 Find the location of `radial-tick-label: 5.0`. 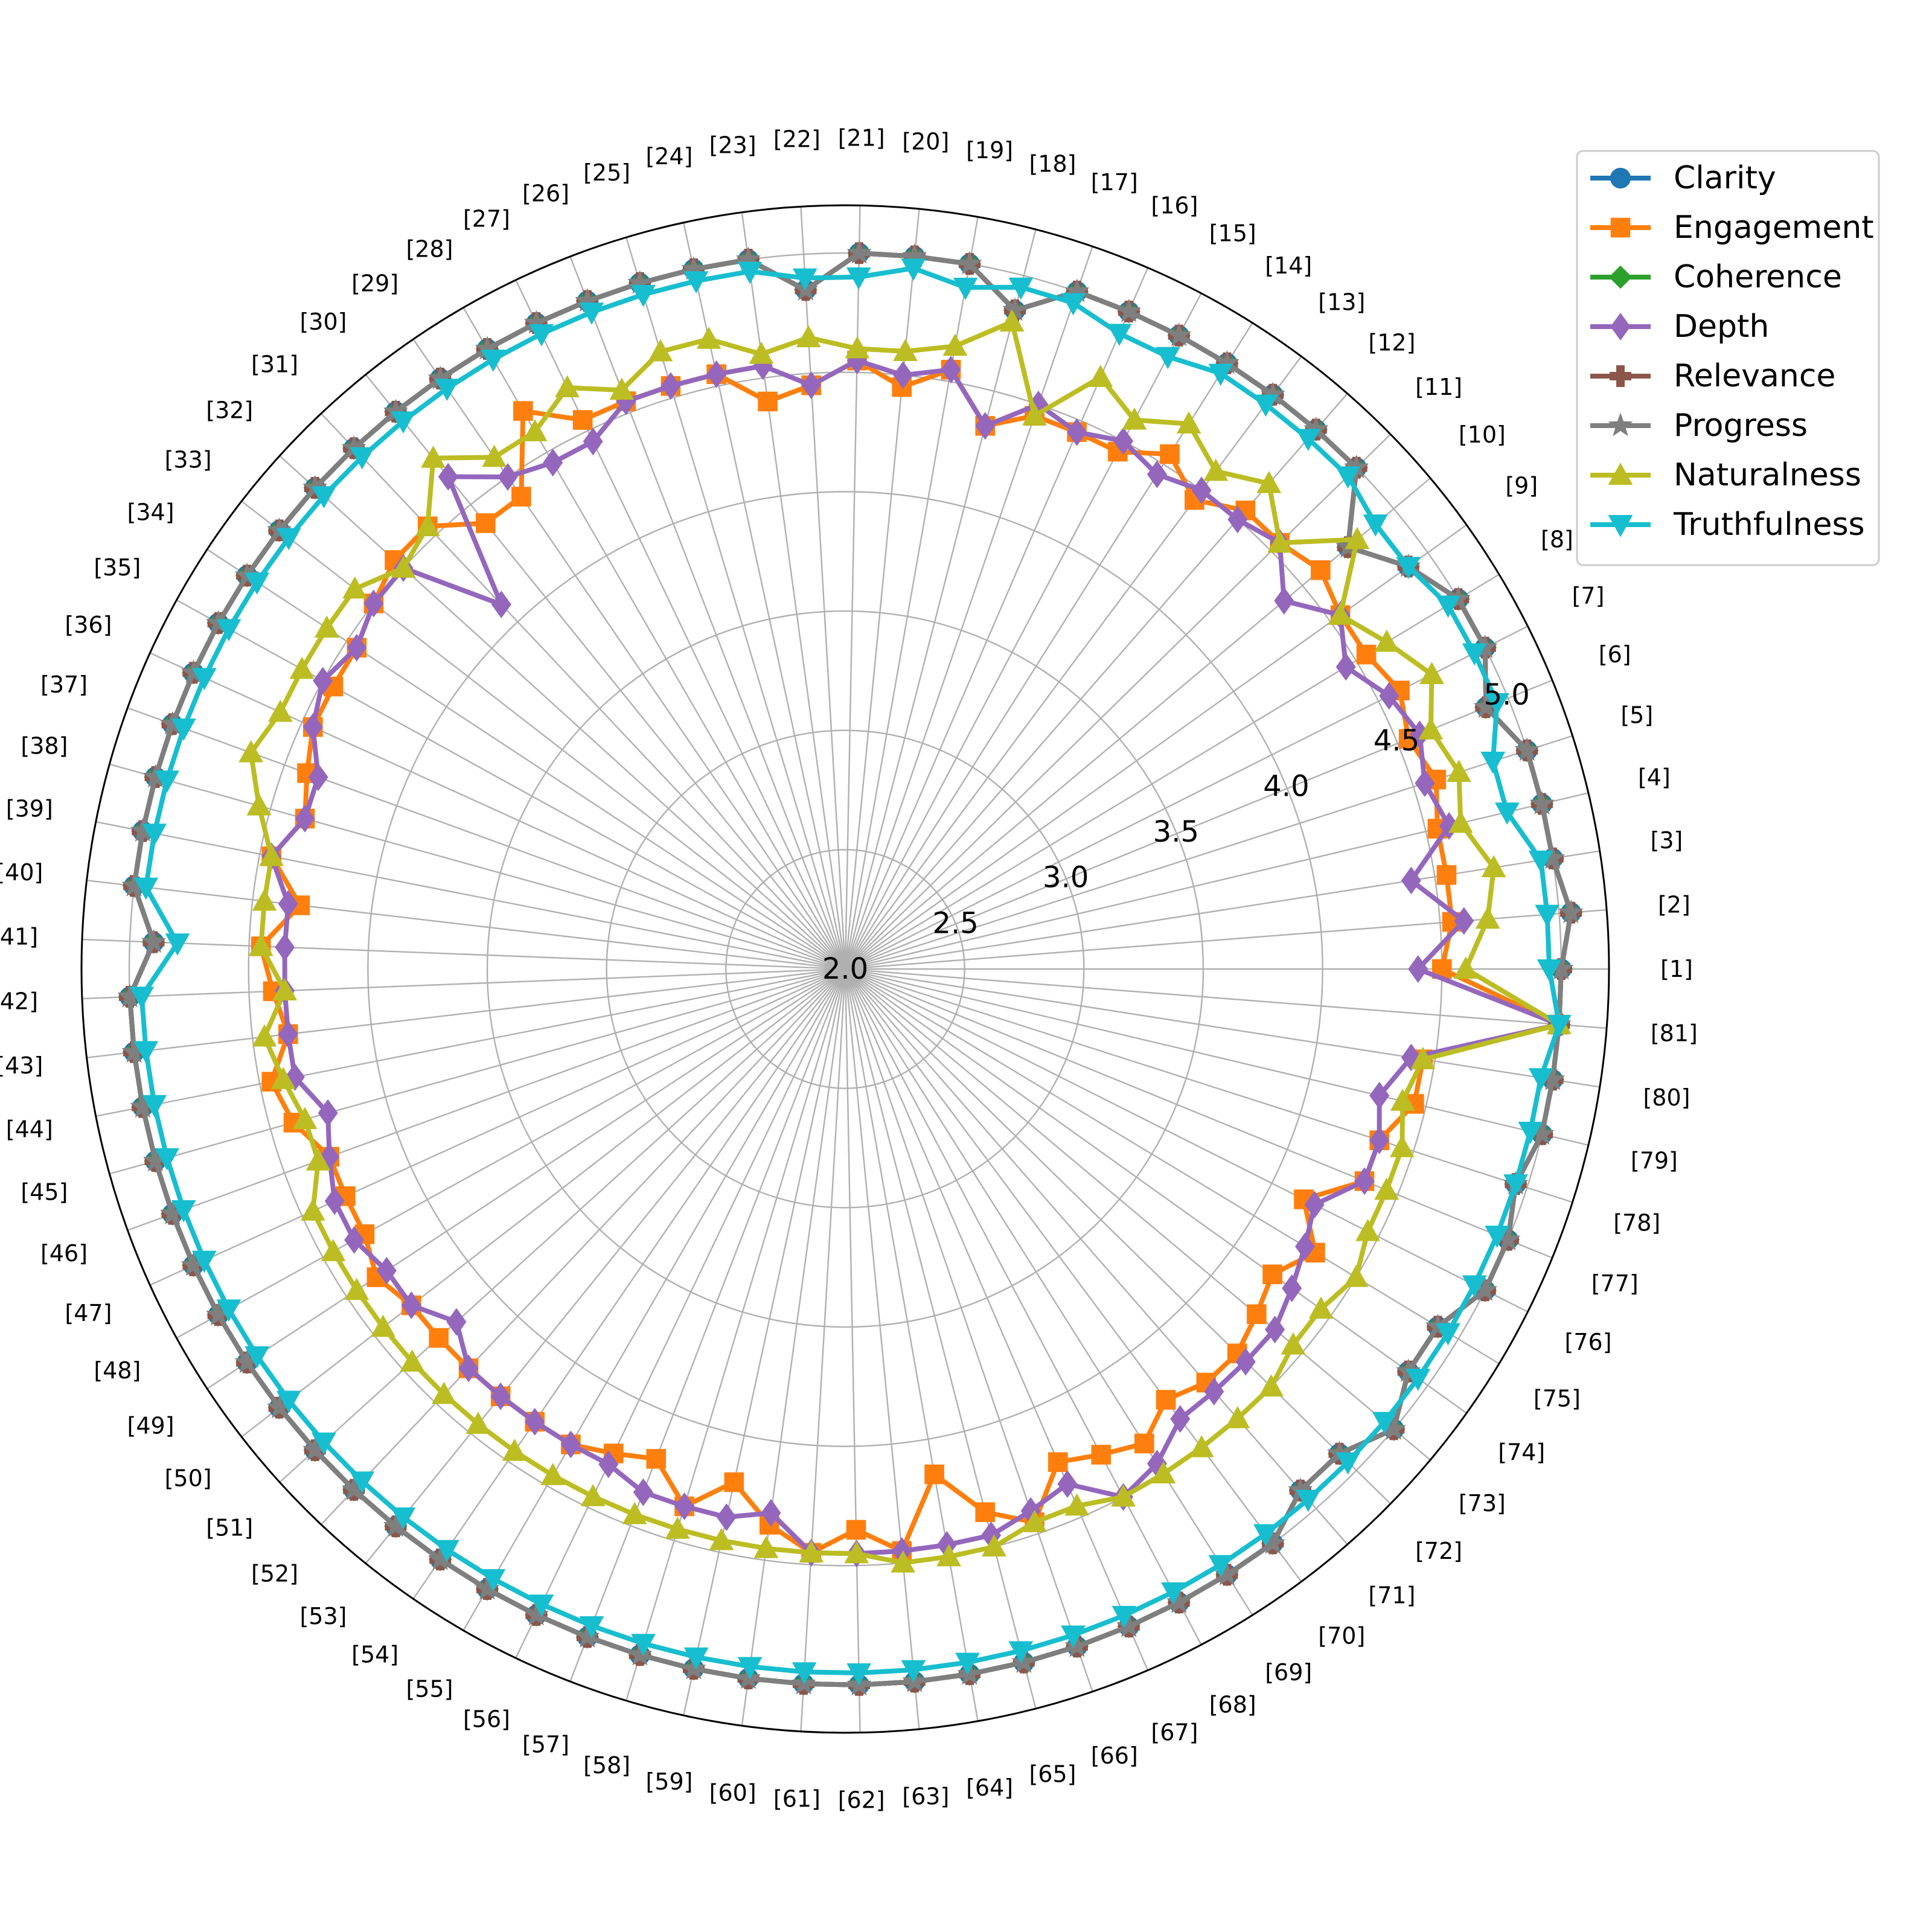

radial-tick-label: 5.0 is located at coordinates (1506, 695).